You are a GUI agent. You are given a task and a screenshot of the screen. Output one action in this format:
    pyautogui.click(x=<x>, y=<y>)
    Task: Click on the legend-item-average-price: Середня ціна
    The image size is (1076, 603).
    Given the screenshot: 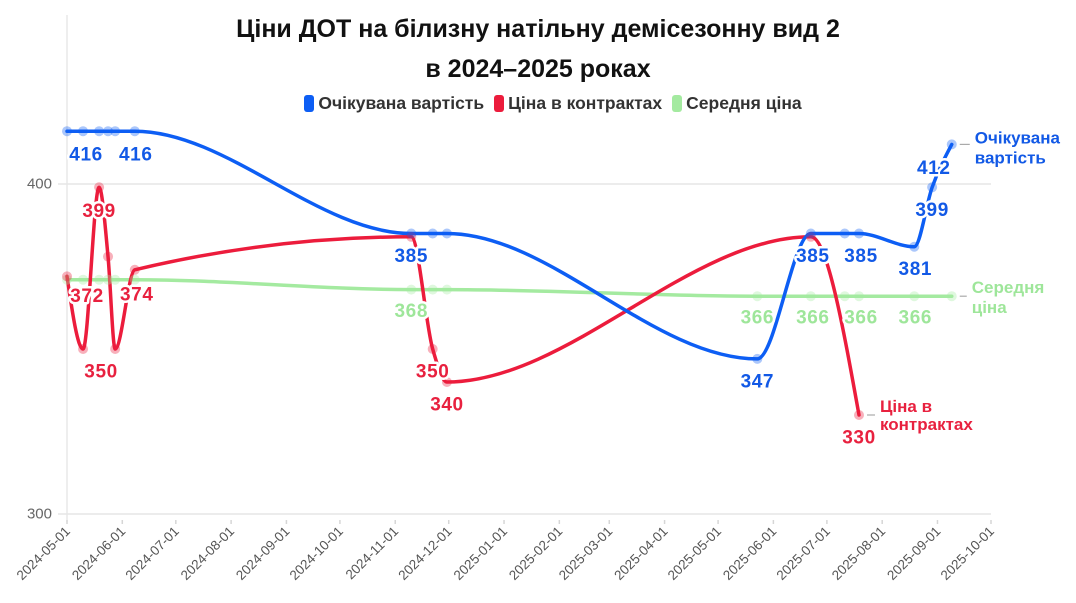 What is the action you would take?
    pyautogui.click(x=737, y=103)
    